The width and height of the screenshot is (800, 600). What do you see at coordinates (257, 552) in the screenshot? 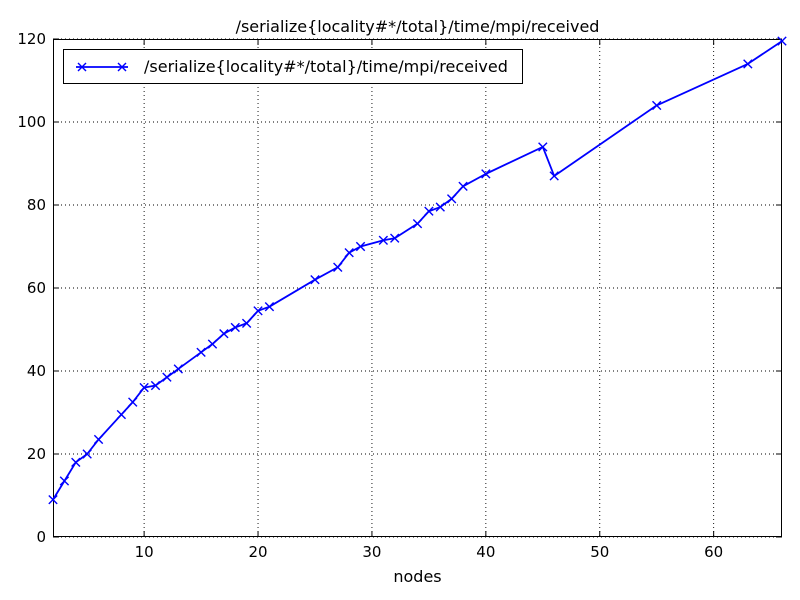
I see `x-tick-label: 20` at bounding box center [257, 552].